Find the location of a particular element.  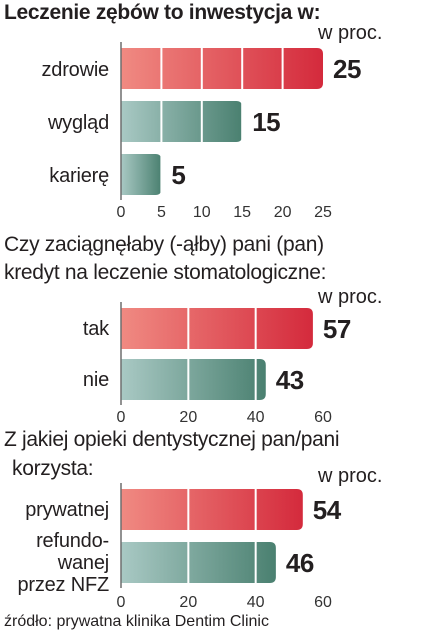

chart1-tick-label-2: 5 is located at coordinates (161, 212).